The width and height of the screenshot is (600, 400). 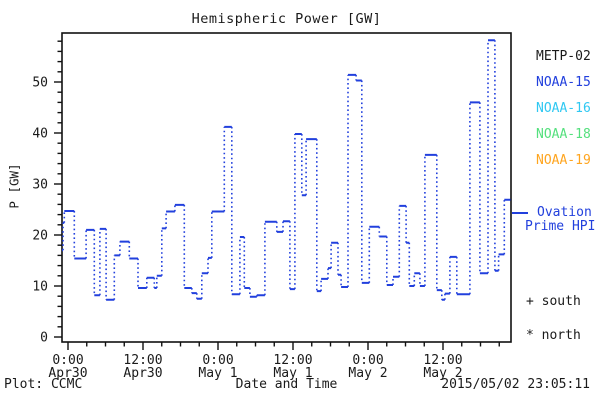 What do you see at coordinates (515, 384) in the screenshot?
I see `plot-timestamp: 2015/05/02 23:05:11` at bounding box center [515, 384].